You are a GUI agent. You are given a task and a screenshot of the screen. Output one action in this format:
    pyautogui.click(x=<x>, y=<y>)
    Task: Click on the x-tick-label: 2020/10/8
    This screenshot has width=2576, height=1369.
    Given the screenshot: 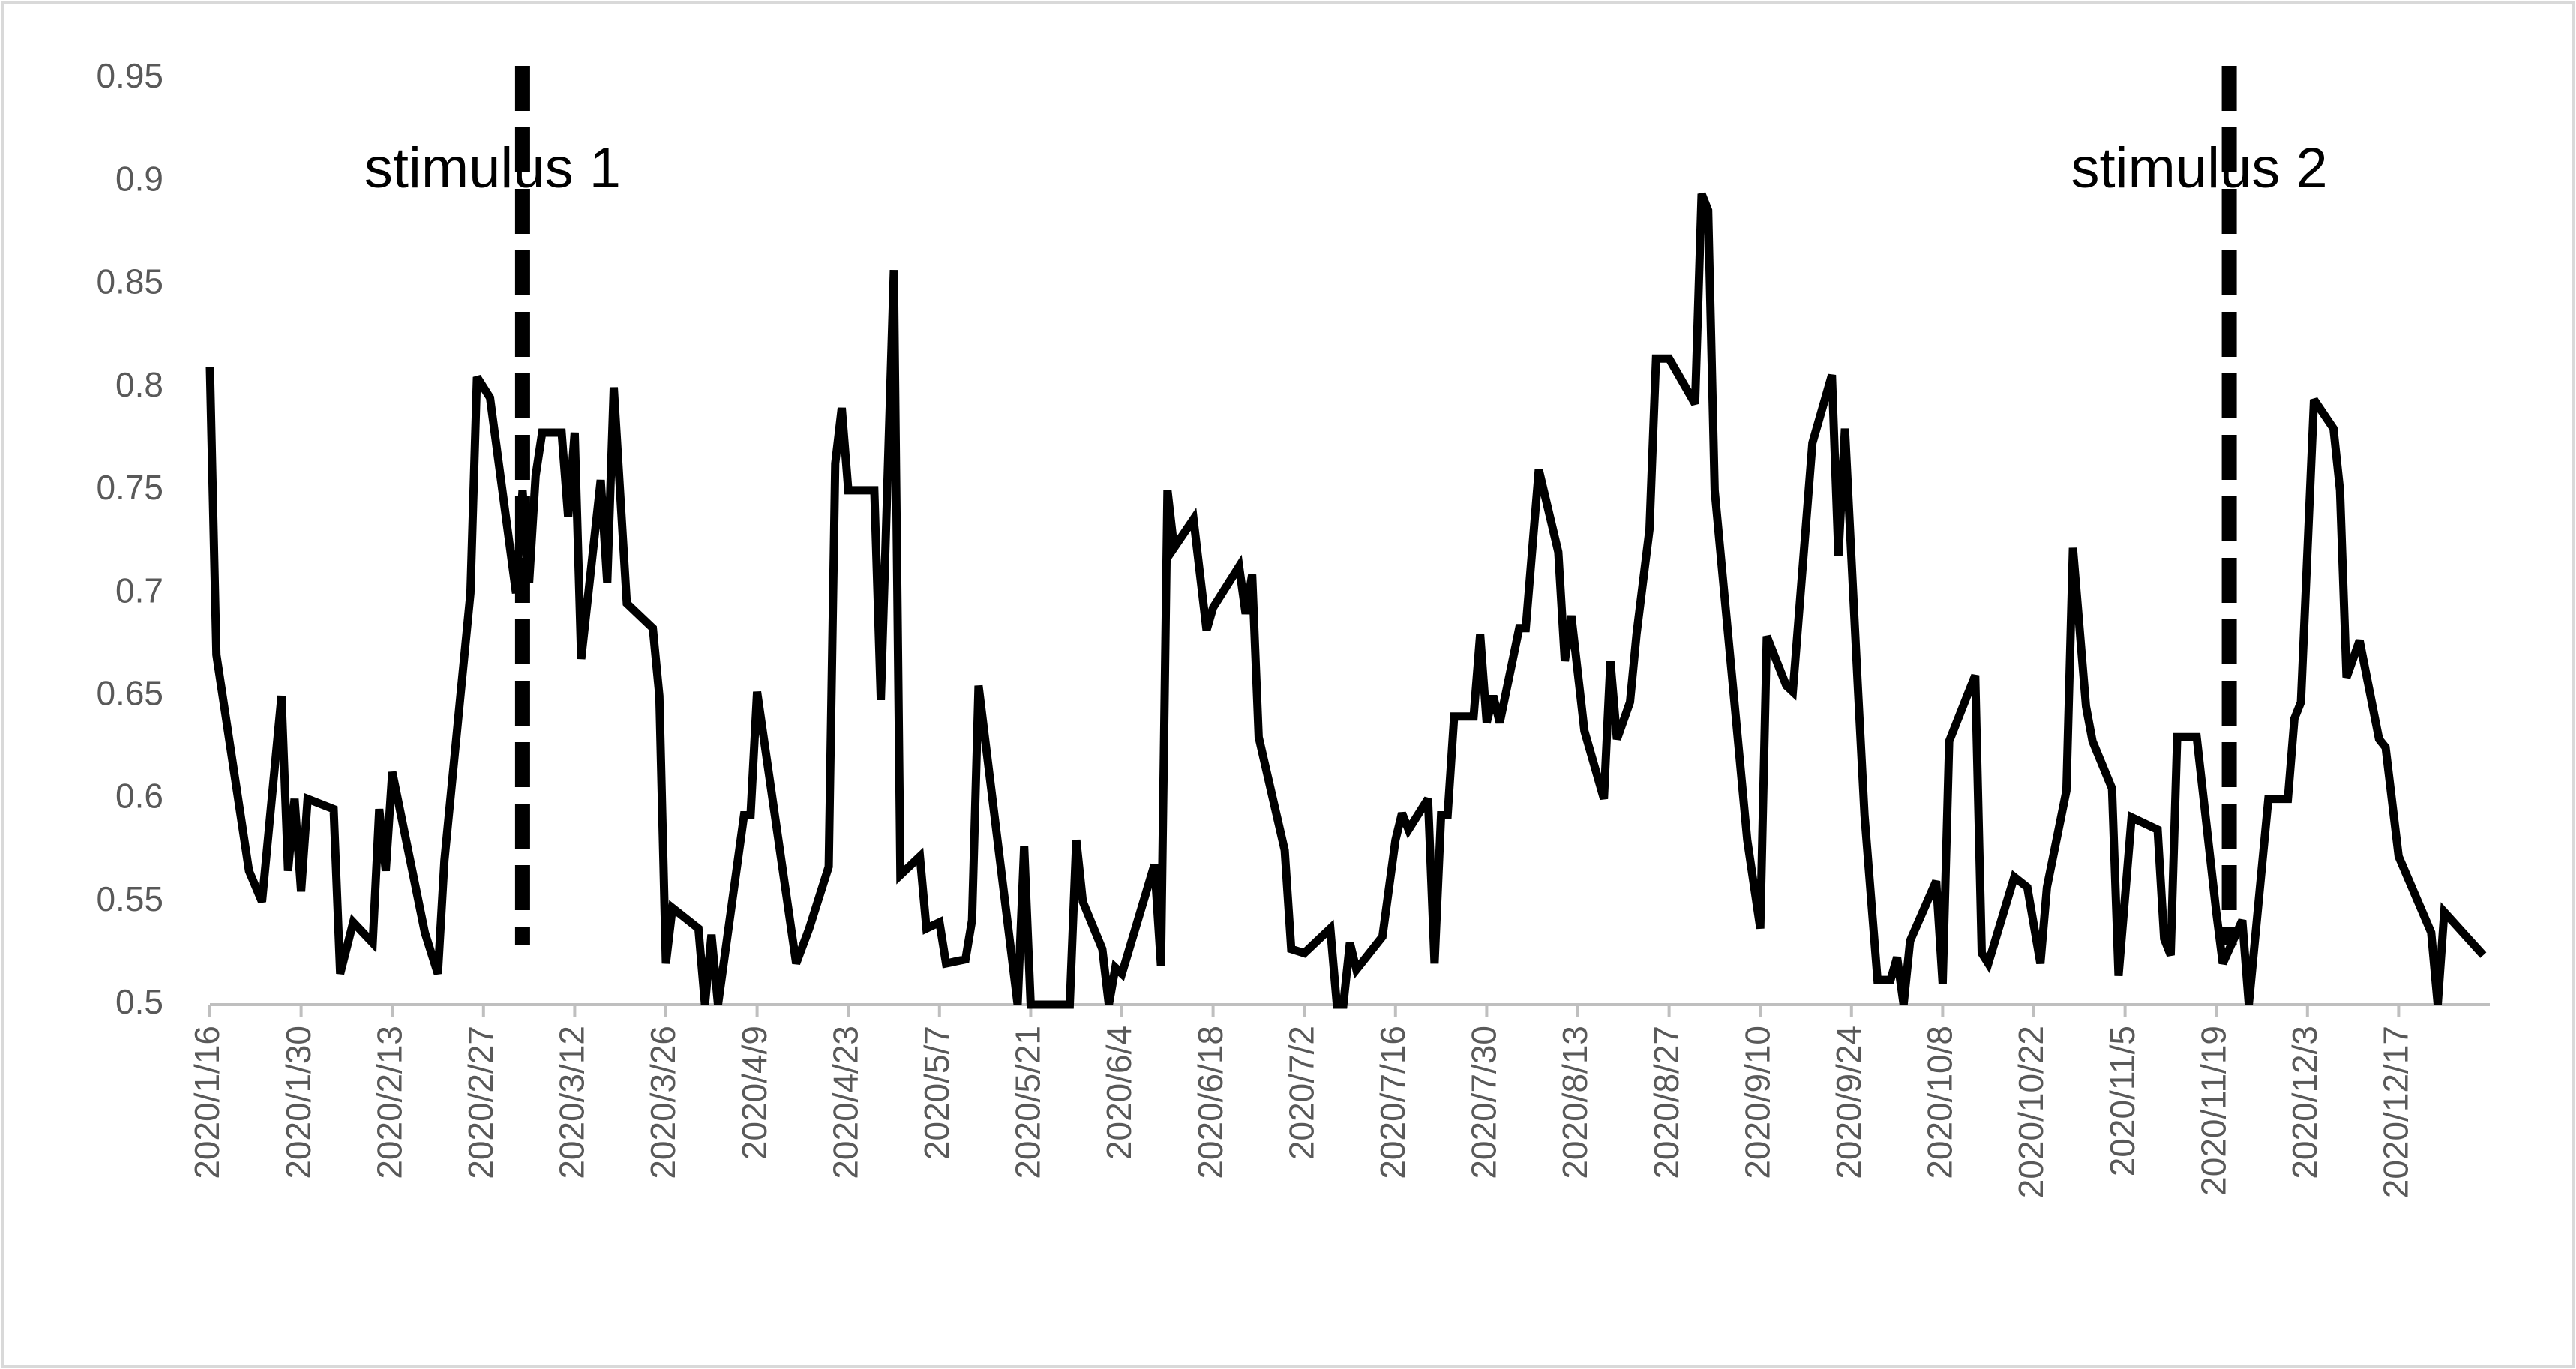 What is the action you would take?
    pyautogui.click(x=1941, y=1102)
    